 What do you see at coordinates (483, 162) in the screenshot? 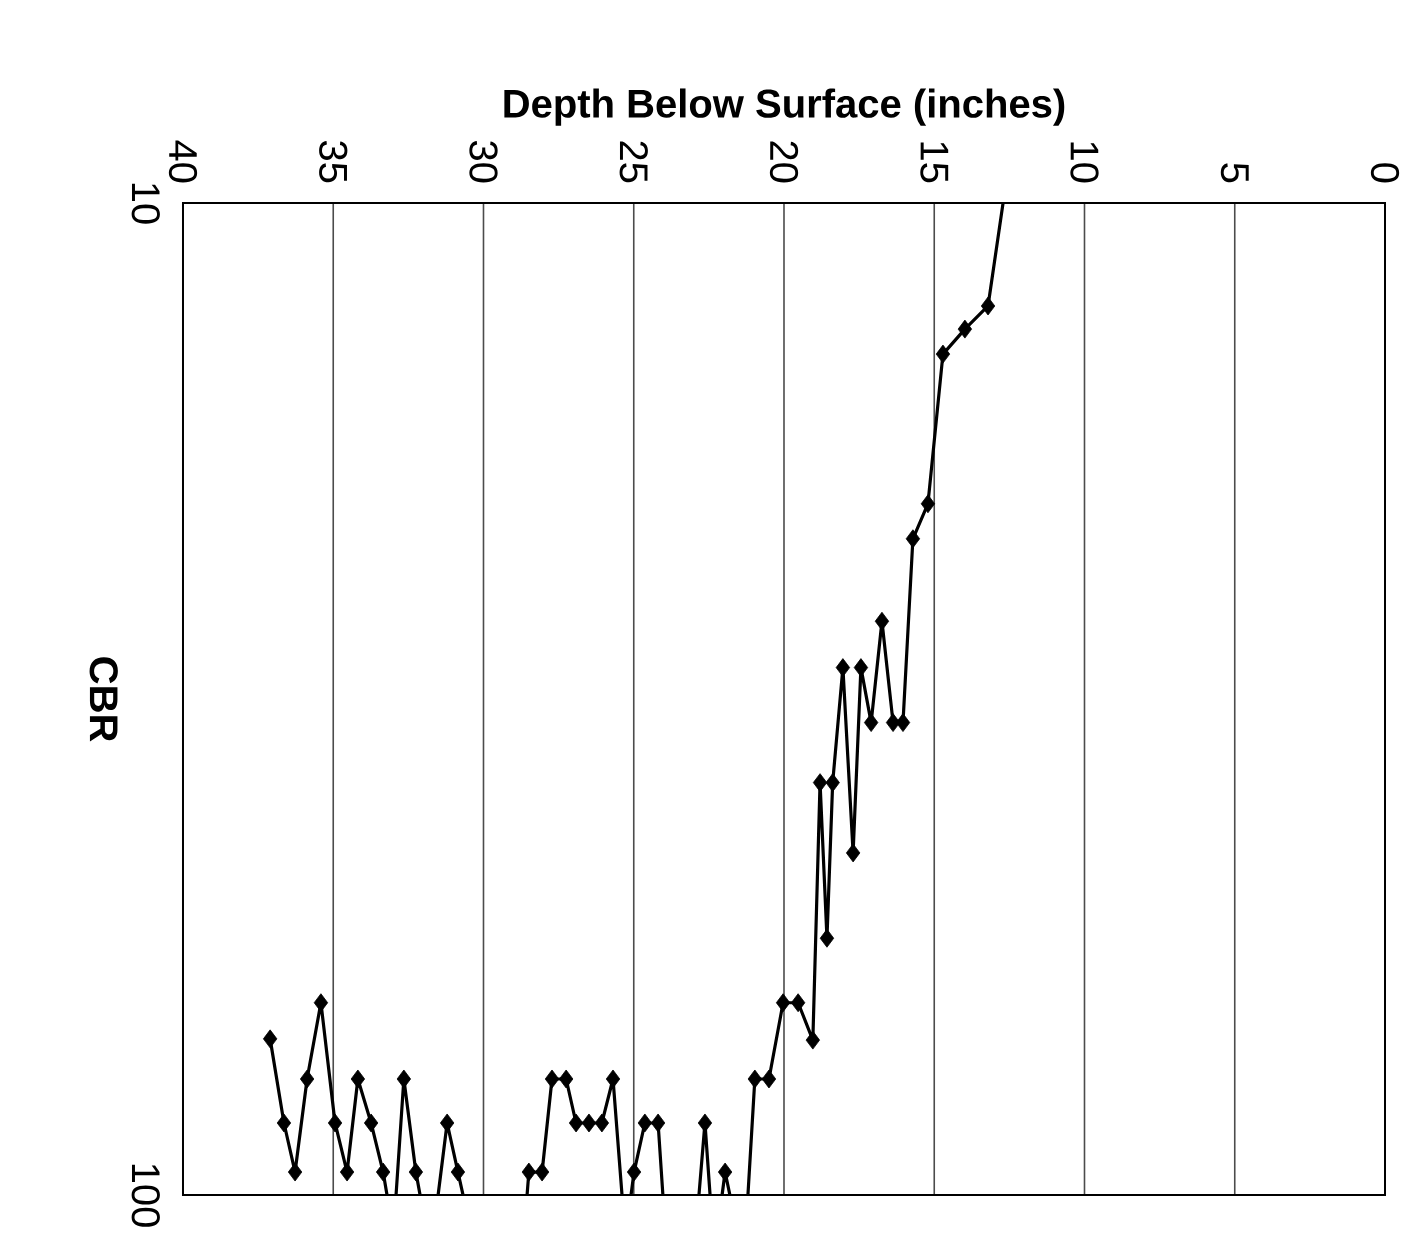
I see `x-tick-label: 30` at bounding box center [483, 162].